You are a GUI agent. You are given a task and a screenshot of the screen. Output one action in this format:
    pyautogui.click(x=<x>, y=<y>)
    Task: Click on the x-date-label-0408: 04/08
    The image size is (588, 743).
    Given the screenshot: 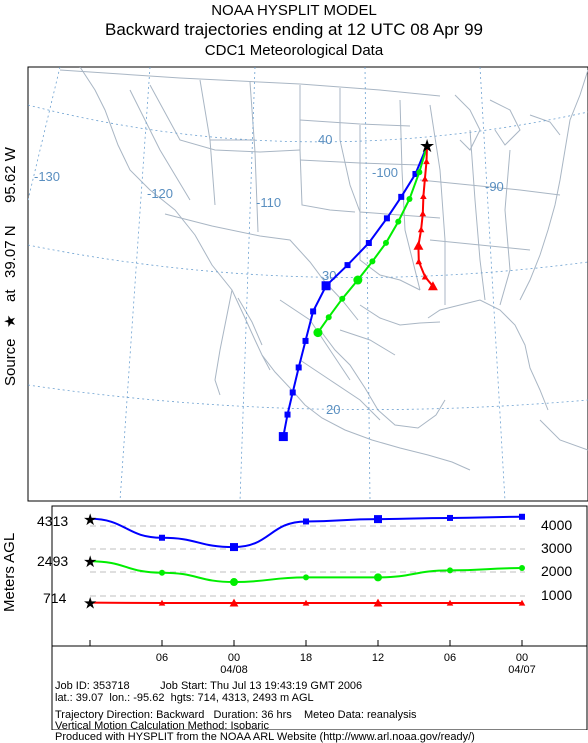 What is the action you would take?
    pyautogui.click(x=234, y=670)
    